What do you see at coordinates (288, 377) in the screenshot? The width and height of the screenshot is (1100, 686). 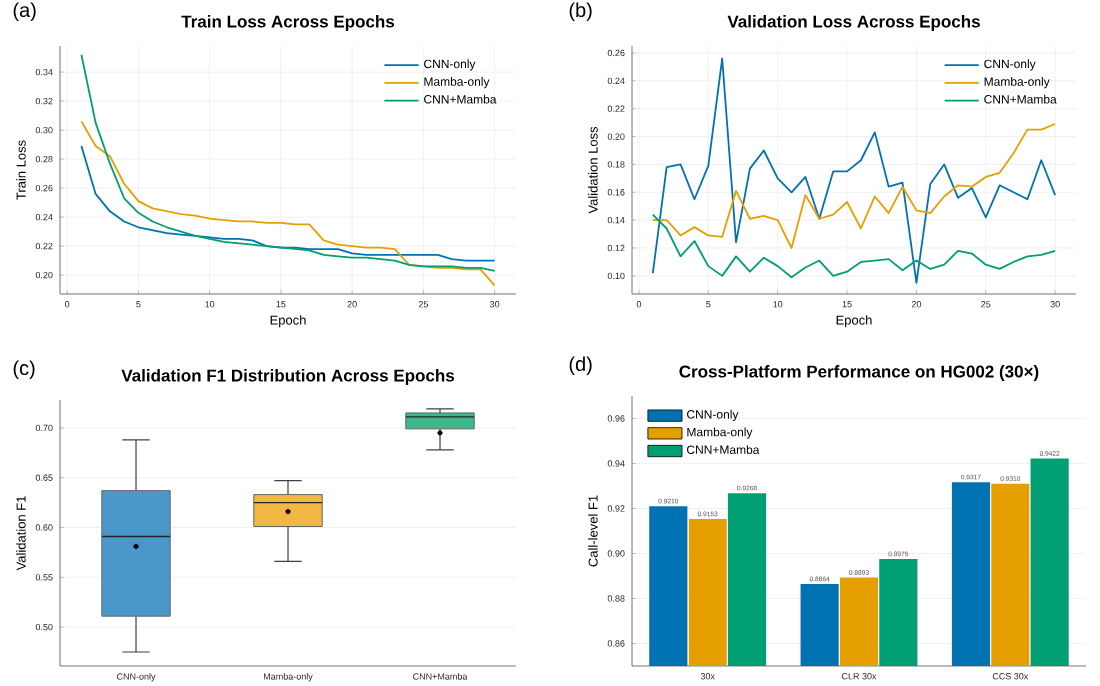 I see `chart-title: Validation F1 Distribution Across Epochs` at bounding box center [288, 377].